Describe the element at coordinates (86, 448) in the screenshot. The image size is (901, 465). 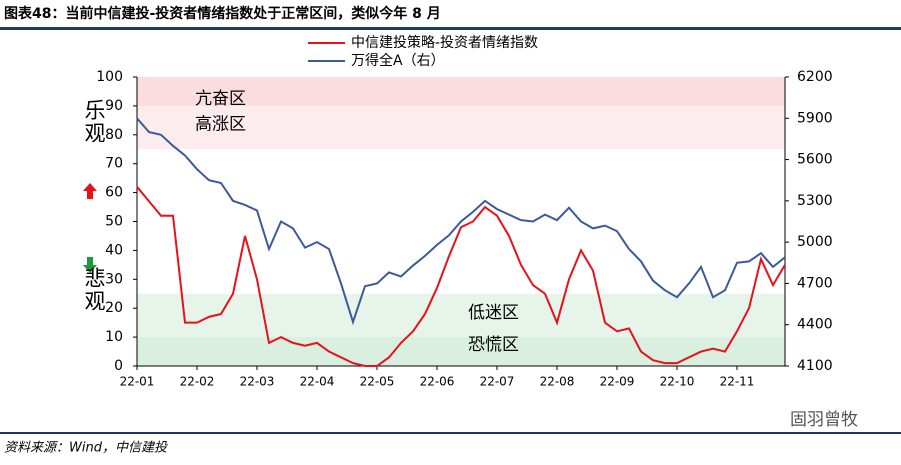
I see `source: 资料来源：Wind，中信建投` at that location.